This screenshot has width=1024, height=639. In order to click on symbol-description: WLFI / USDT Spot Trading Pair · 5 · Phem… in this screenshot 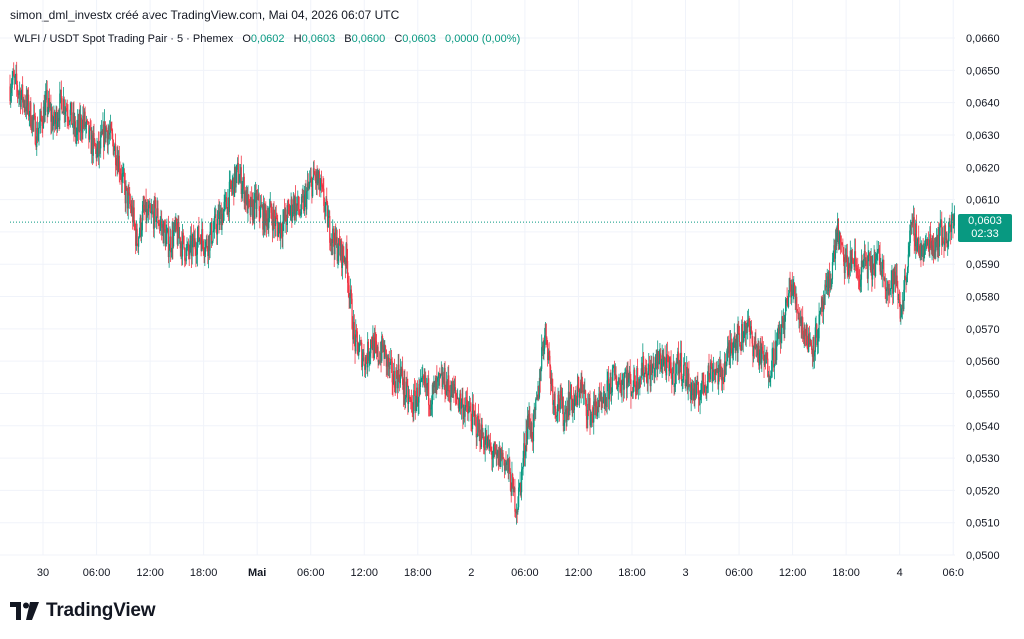, I will do `click(124, 39)`.